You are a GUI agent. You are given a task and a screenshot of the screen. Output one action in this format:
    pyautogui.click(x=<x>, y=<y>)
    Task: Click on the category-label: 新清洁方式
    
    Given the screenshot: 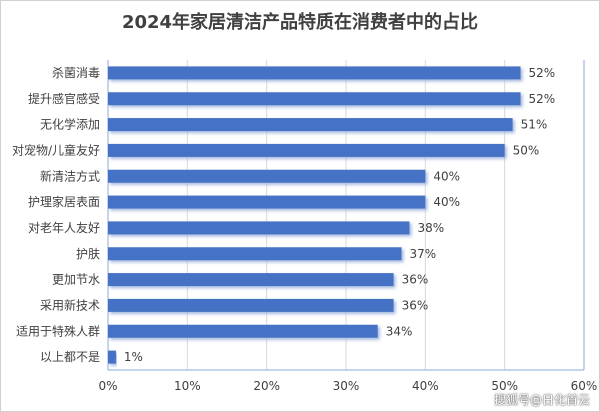 What is the action you would take?
    pyautogui.click(x=70, y=175)
    